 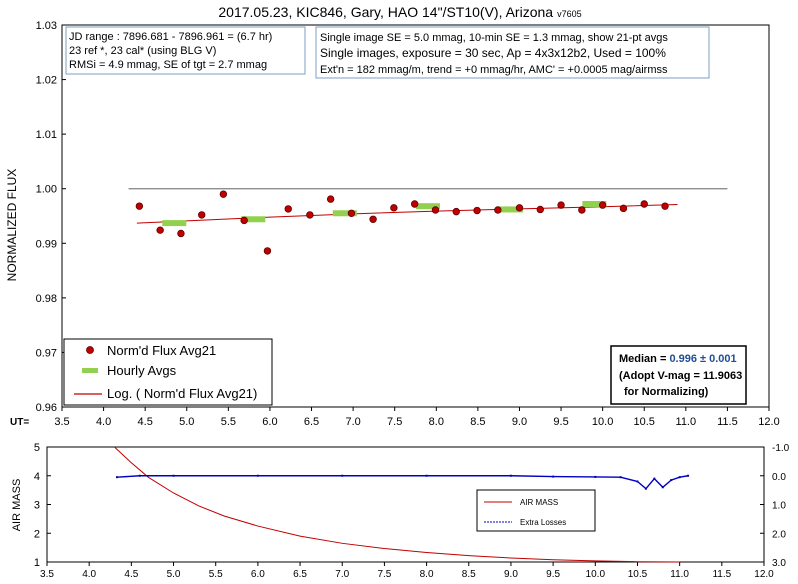 What do you see at coordinates (46, 135) in the screenshot?
I see `y-tick-label: 1.01` at bounding box center [46, 135].